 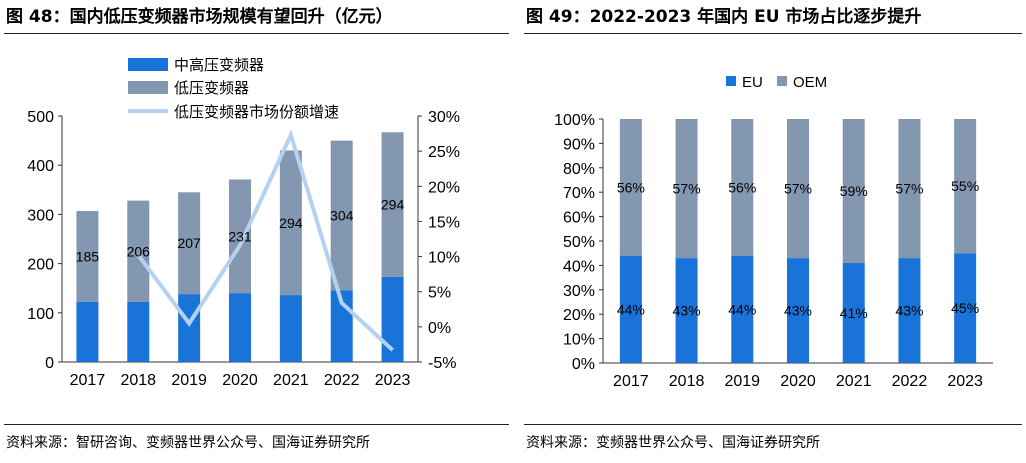 I want to click on y-tick-label: 20%, so click(x=579, y=315).